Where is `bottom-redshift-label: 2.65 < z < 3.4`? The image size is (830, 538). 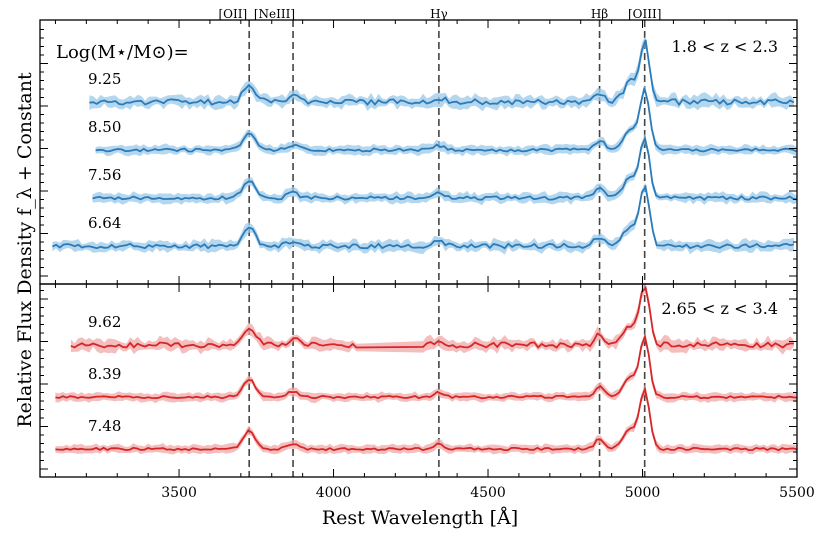 bottom-redshift-label: 2.65 < z < 3.4 is located at coordinates (719, 308).